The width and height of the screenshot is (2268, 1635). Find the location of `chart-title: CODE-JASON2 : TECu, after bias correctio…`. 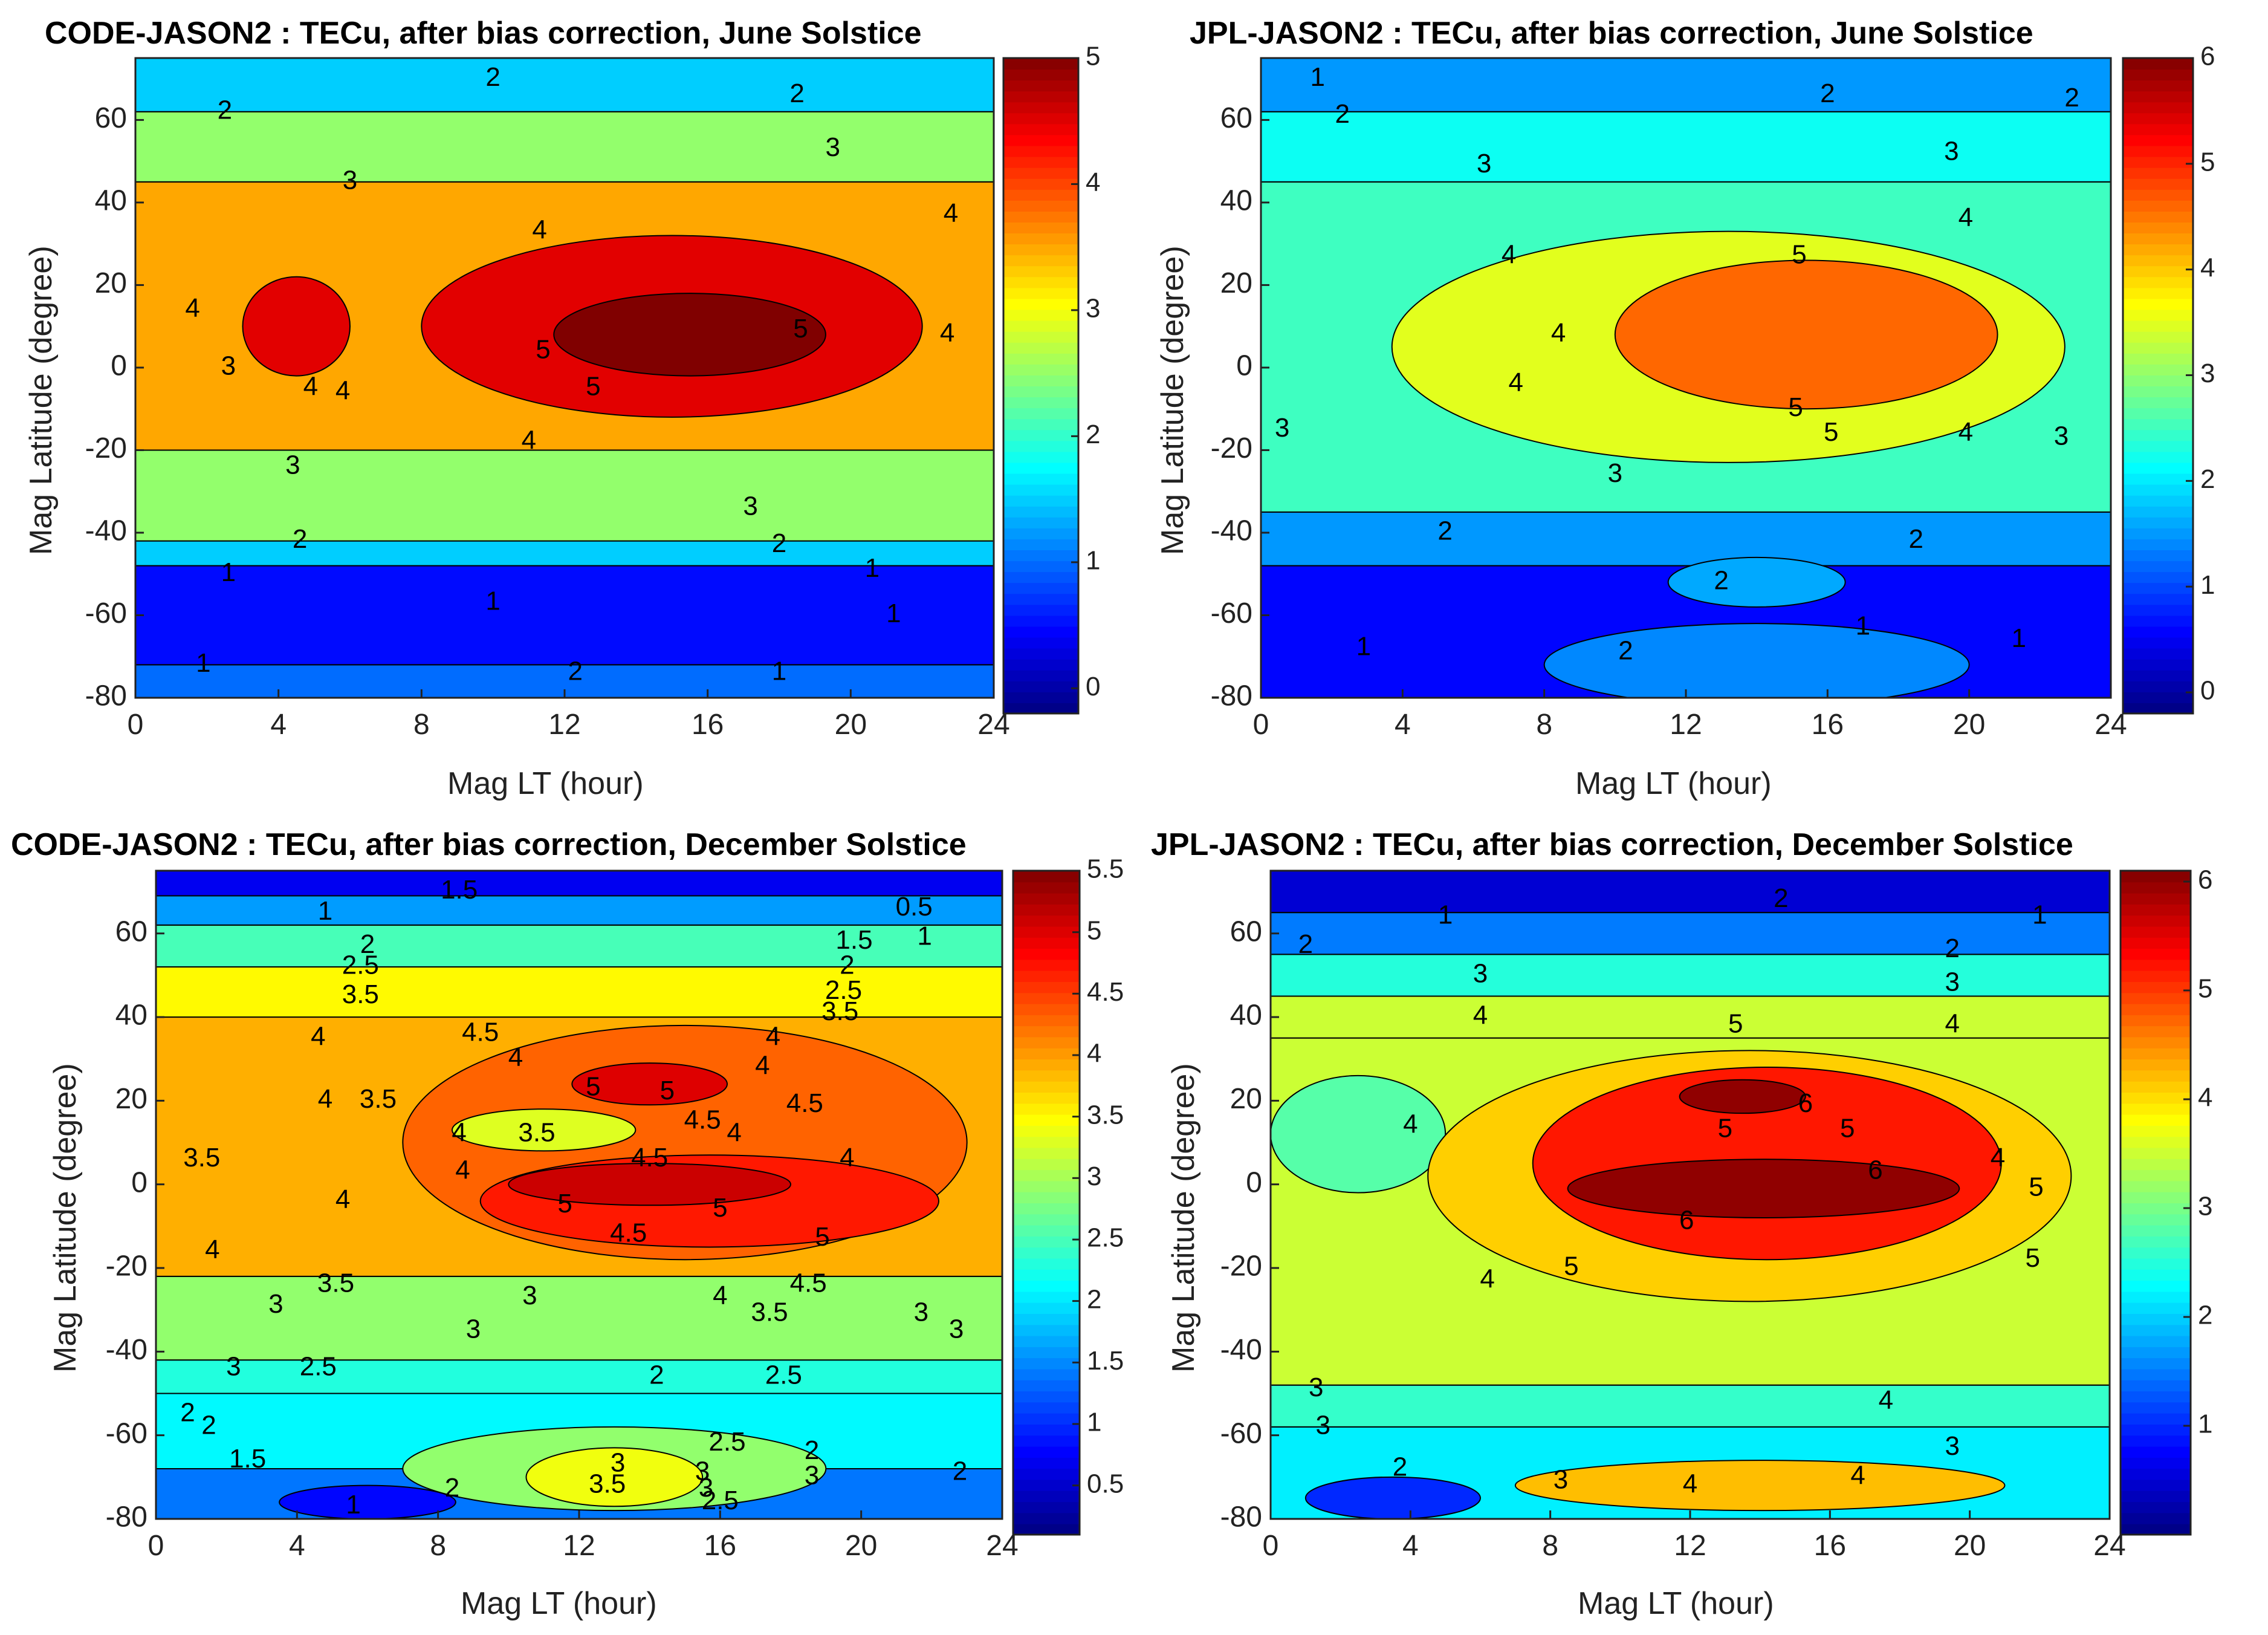

chart-title: CODE-JASON2 : TECu, after bias correctio… is located at coordinates (483, 33).